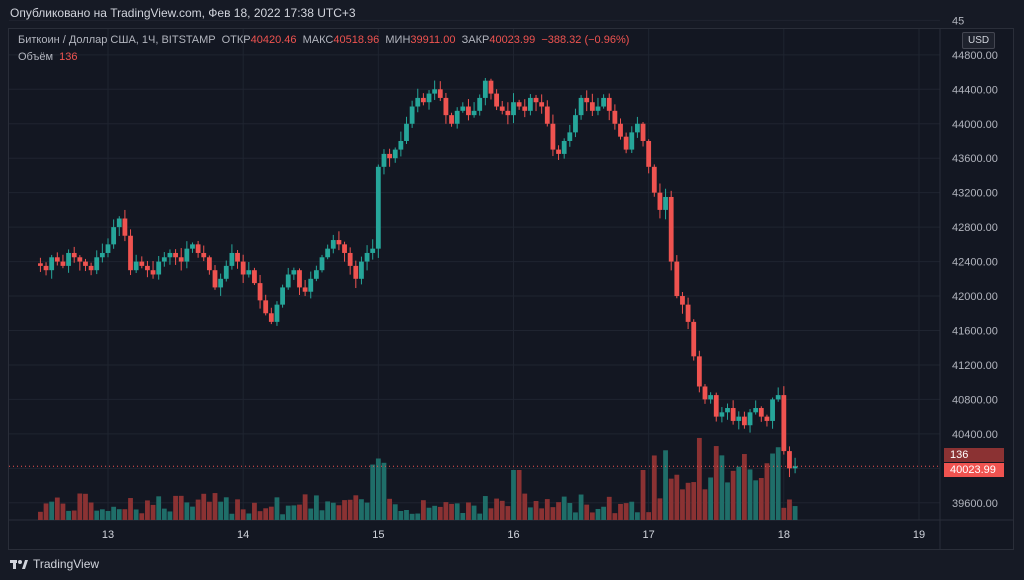 The image size is (1024, 580). Describe the element at coordinates (512, 40) in the screenshot. I see `close-value: 40023.99` at that location.